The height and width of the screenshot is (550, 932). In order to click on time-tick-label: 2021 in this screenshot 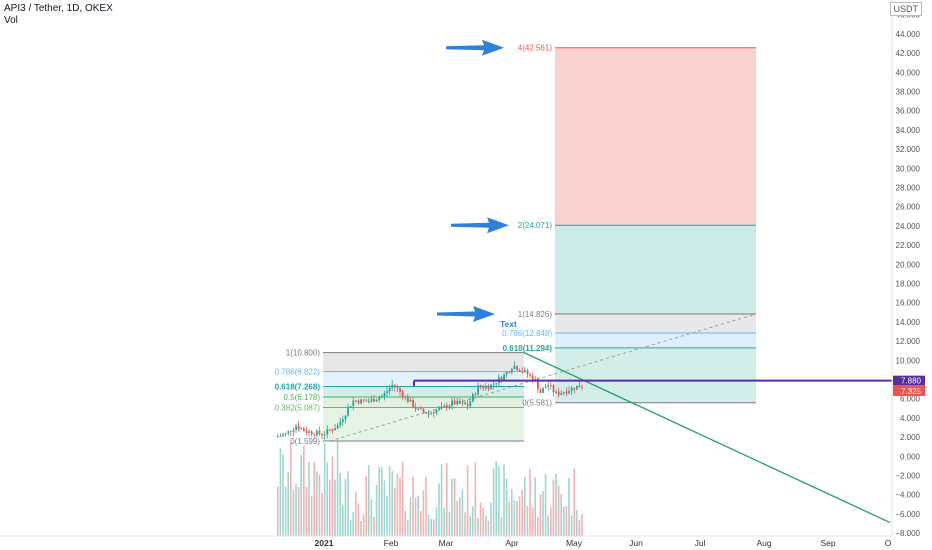, I will do `click(324, 543)`.